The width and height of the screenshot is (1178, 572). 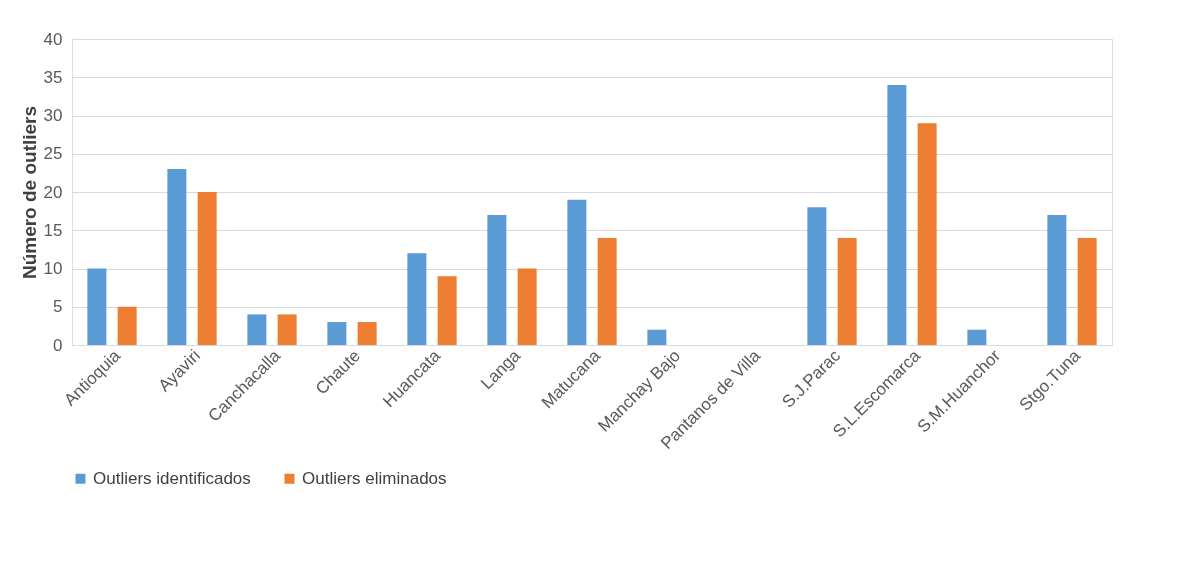 What do you see at coordinates (53, 154) in the screenshot?
I see `y-tick-label: 25` at bounding box center [53, 154].